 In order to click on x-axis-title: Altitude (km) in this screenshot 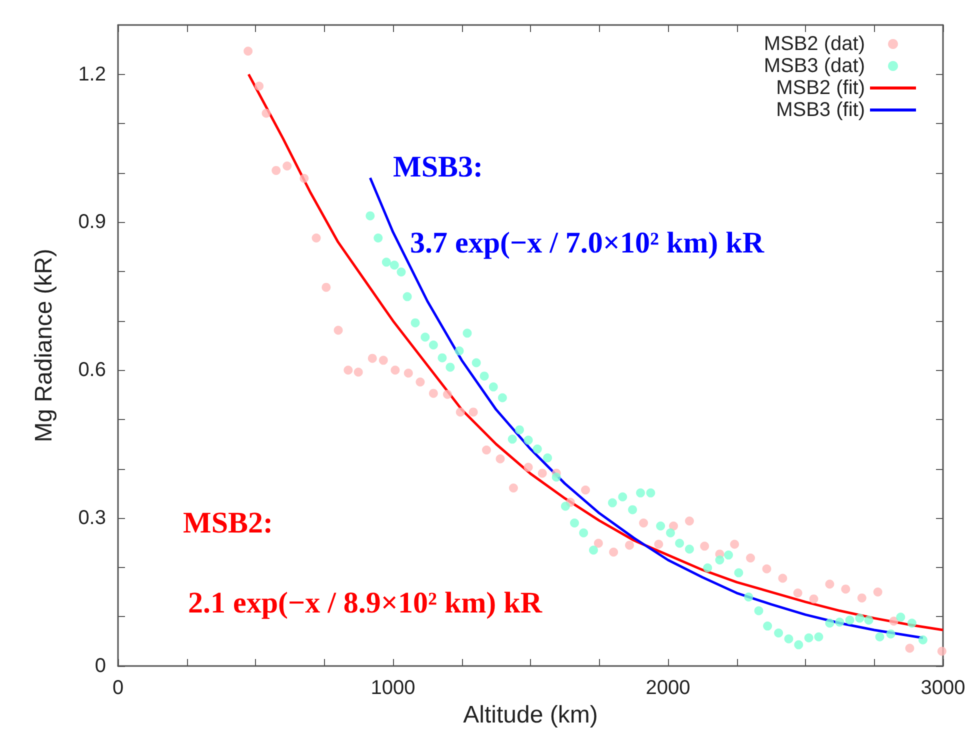, I will do `click(530, 714)`.